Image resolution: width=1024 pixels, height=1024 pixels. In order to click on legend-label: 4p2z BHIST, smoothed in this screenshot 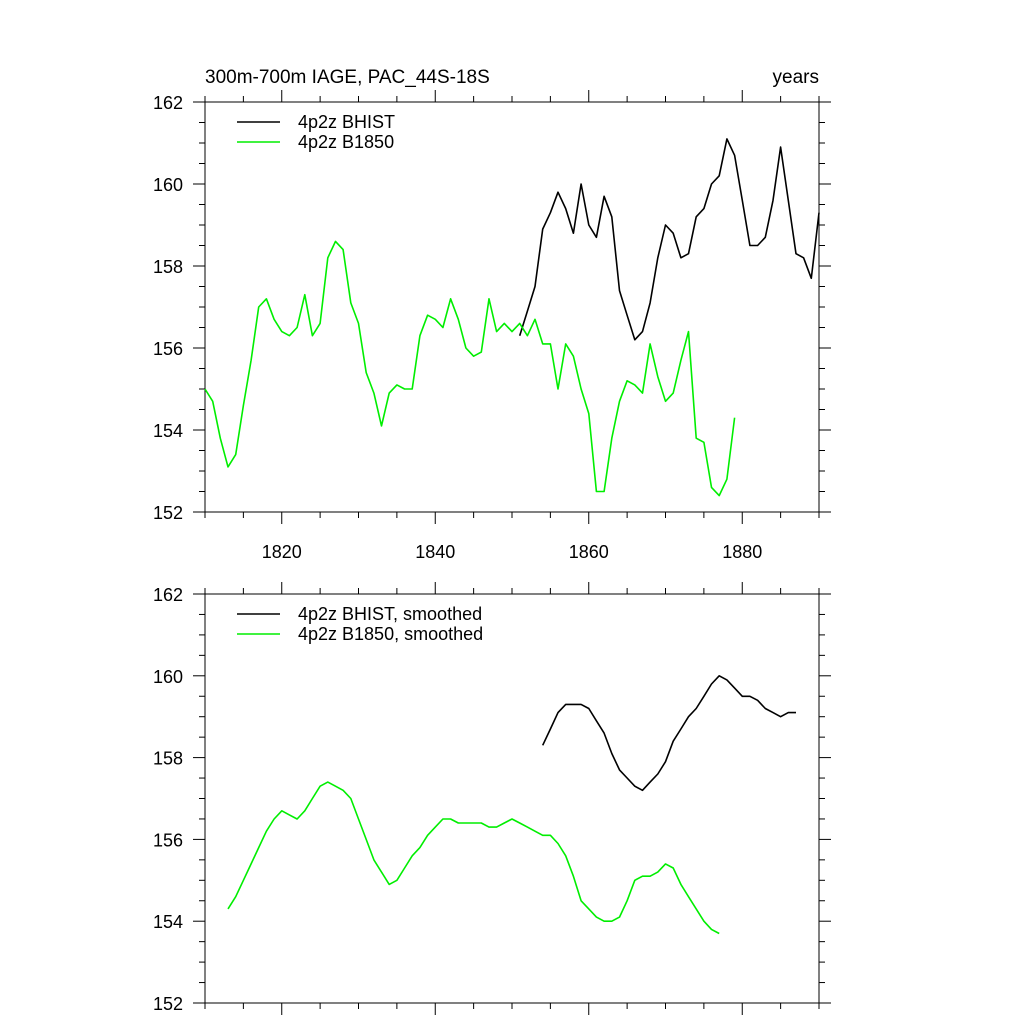, I will do `click(390, 614)`.